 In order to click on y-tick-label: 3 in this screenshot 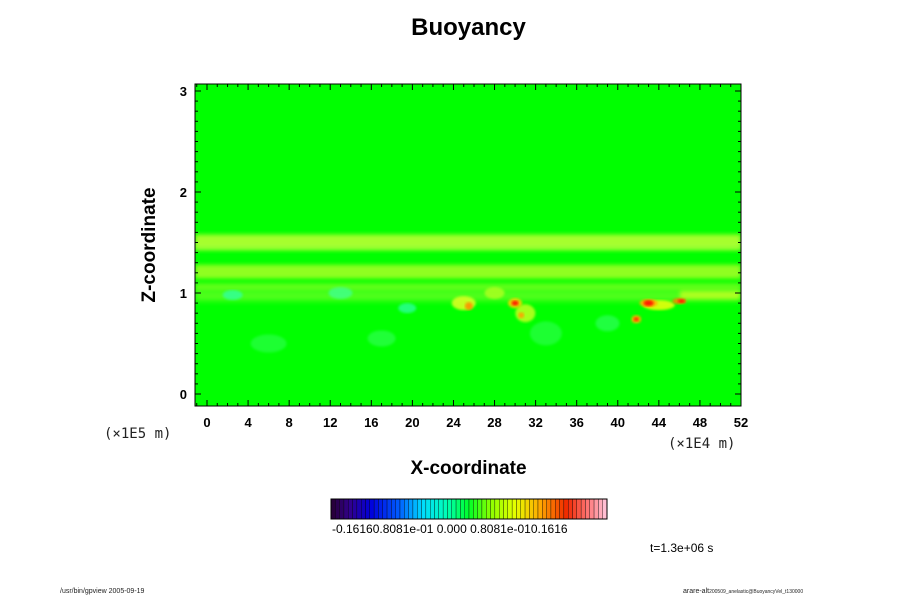, I will do `click(183, 91)`.